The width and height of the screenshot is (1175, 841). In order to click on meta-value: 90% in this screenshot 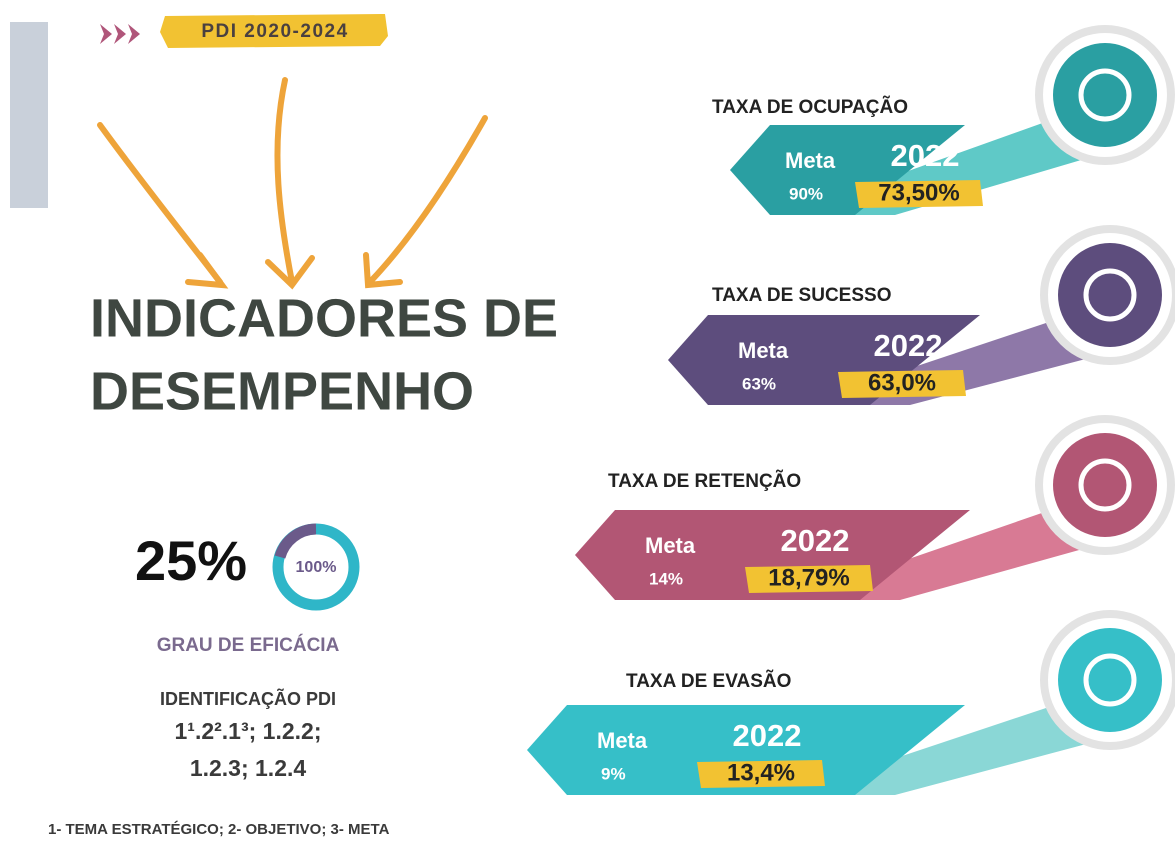, I will do `click(806, 193)`.